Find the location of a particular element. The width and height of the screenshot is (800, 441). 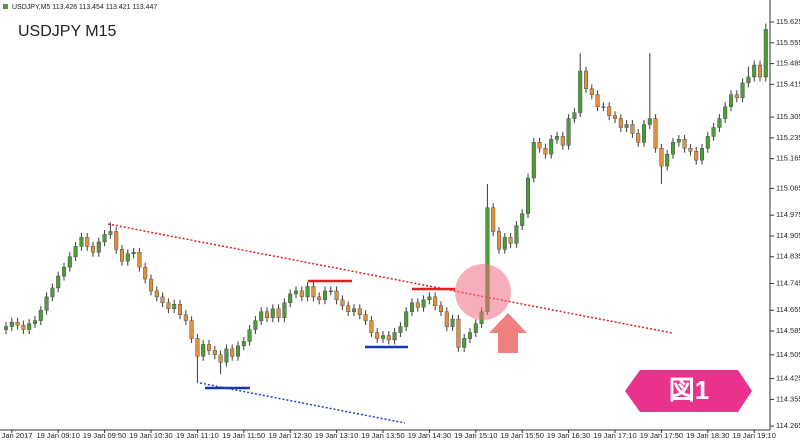

y-tick-label: 115.625 is located at coordinates (788, 21).